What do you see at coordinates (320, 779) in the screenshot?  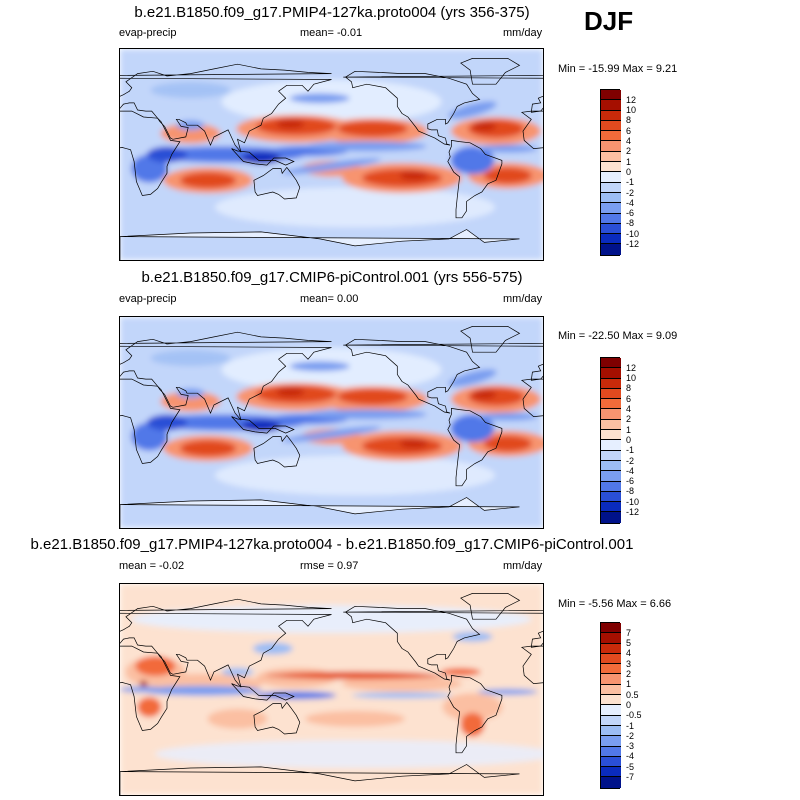 I see `continent-outline-antarctica` at bounding box center [320, 779].